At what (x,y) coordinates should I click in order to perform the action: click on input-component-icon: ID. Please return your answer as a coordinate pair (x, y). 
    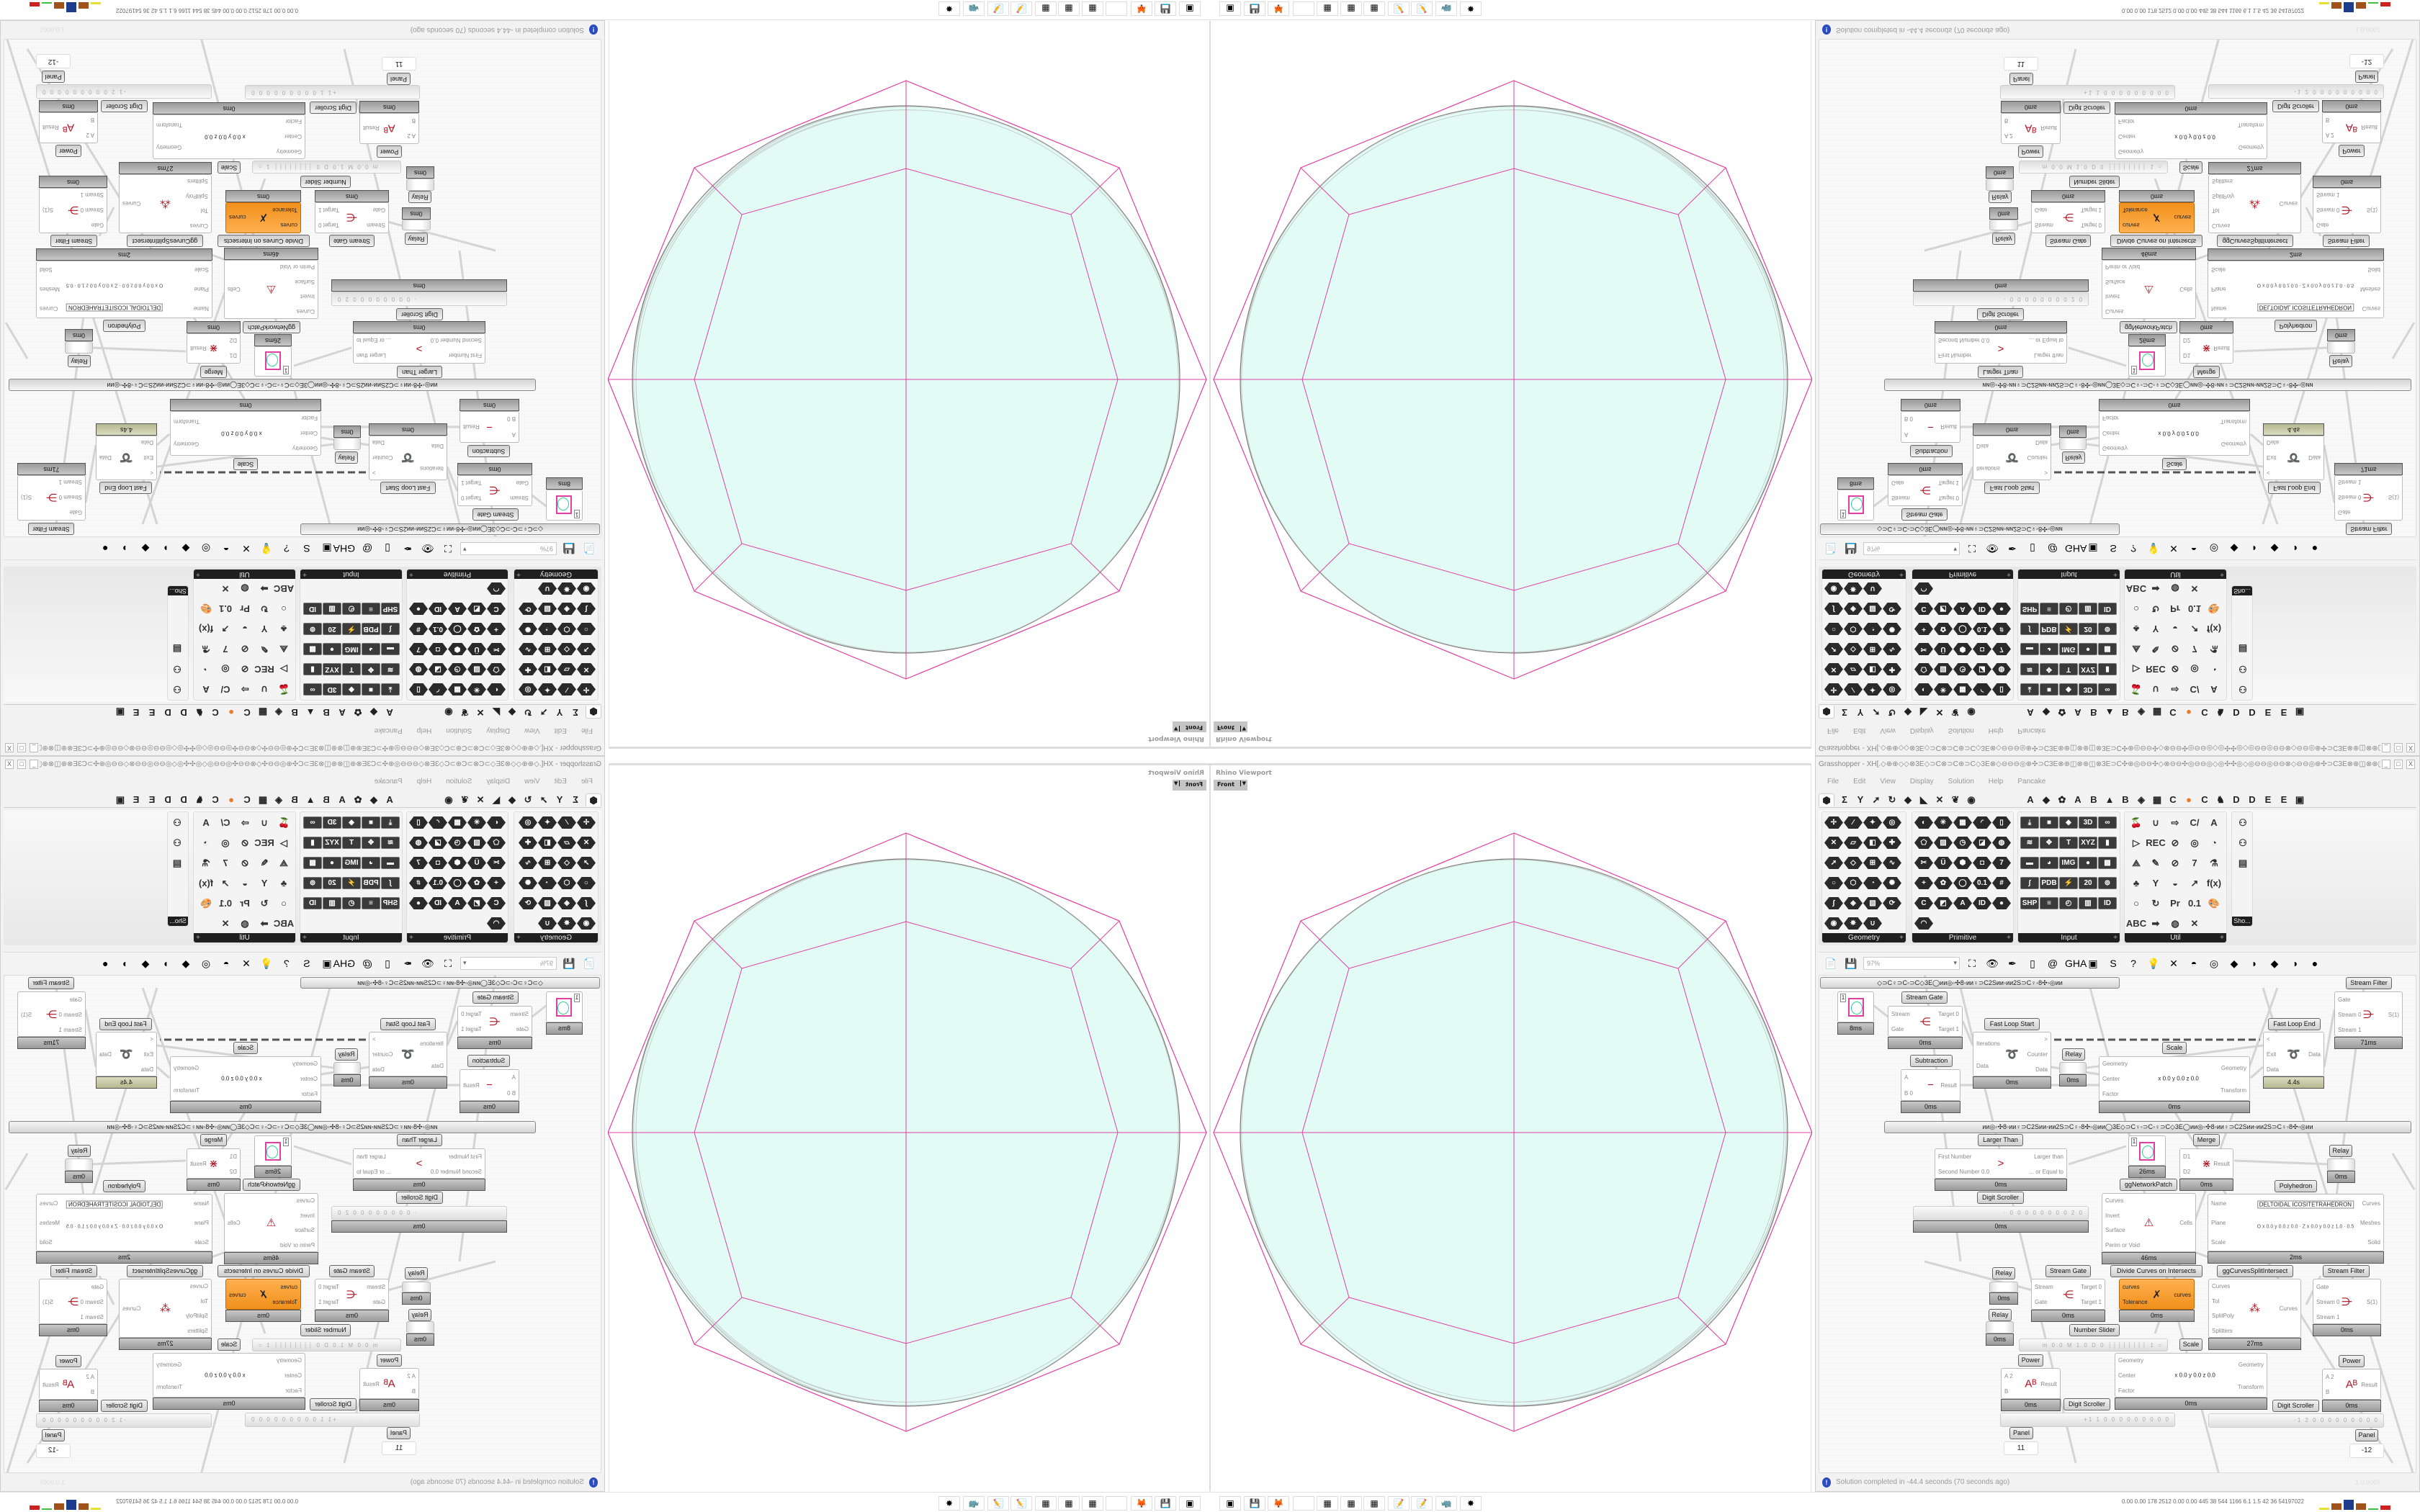
    Looking at the image, I should click on (312, 903).